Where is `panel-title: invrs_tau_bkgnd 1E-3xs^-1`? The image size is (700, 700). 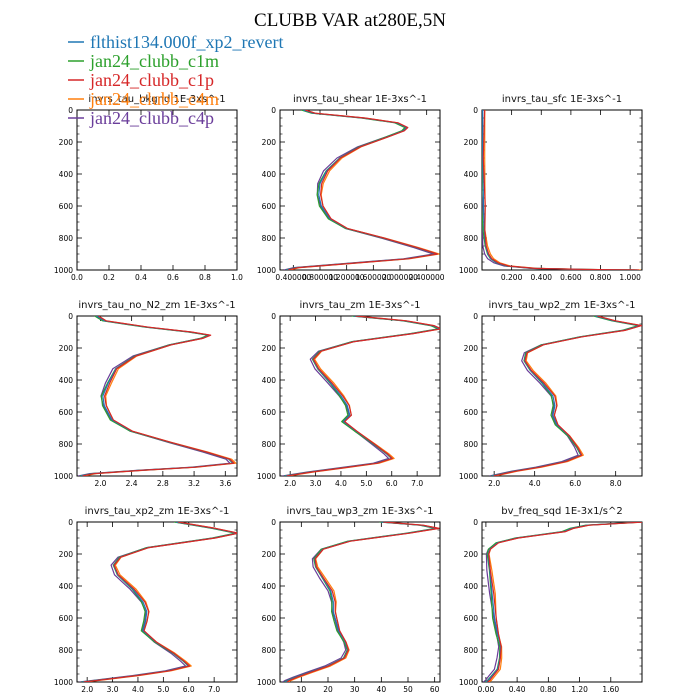 panel-title: invrs_tau_bkgnd 1E-3xs^-1 is located at coordinates (156, 99).